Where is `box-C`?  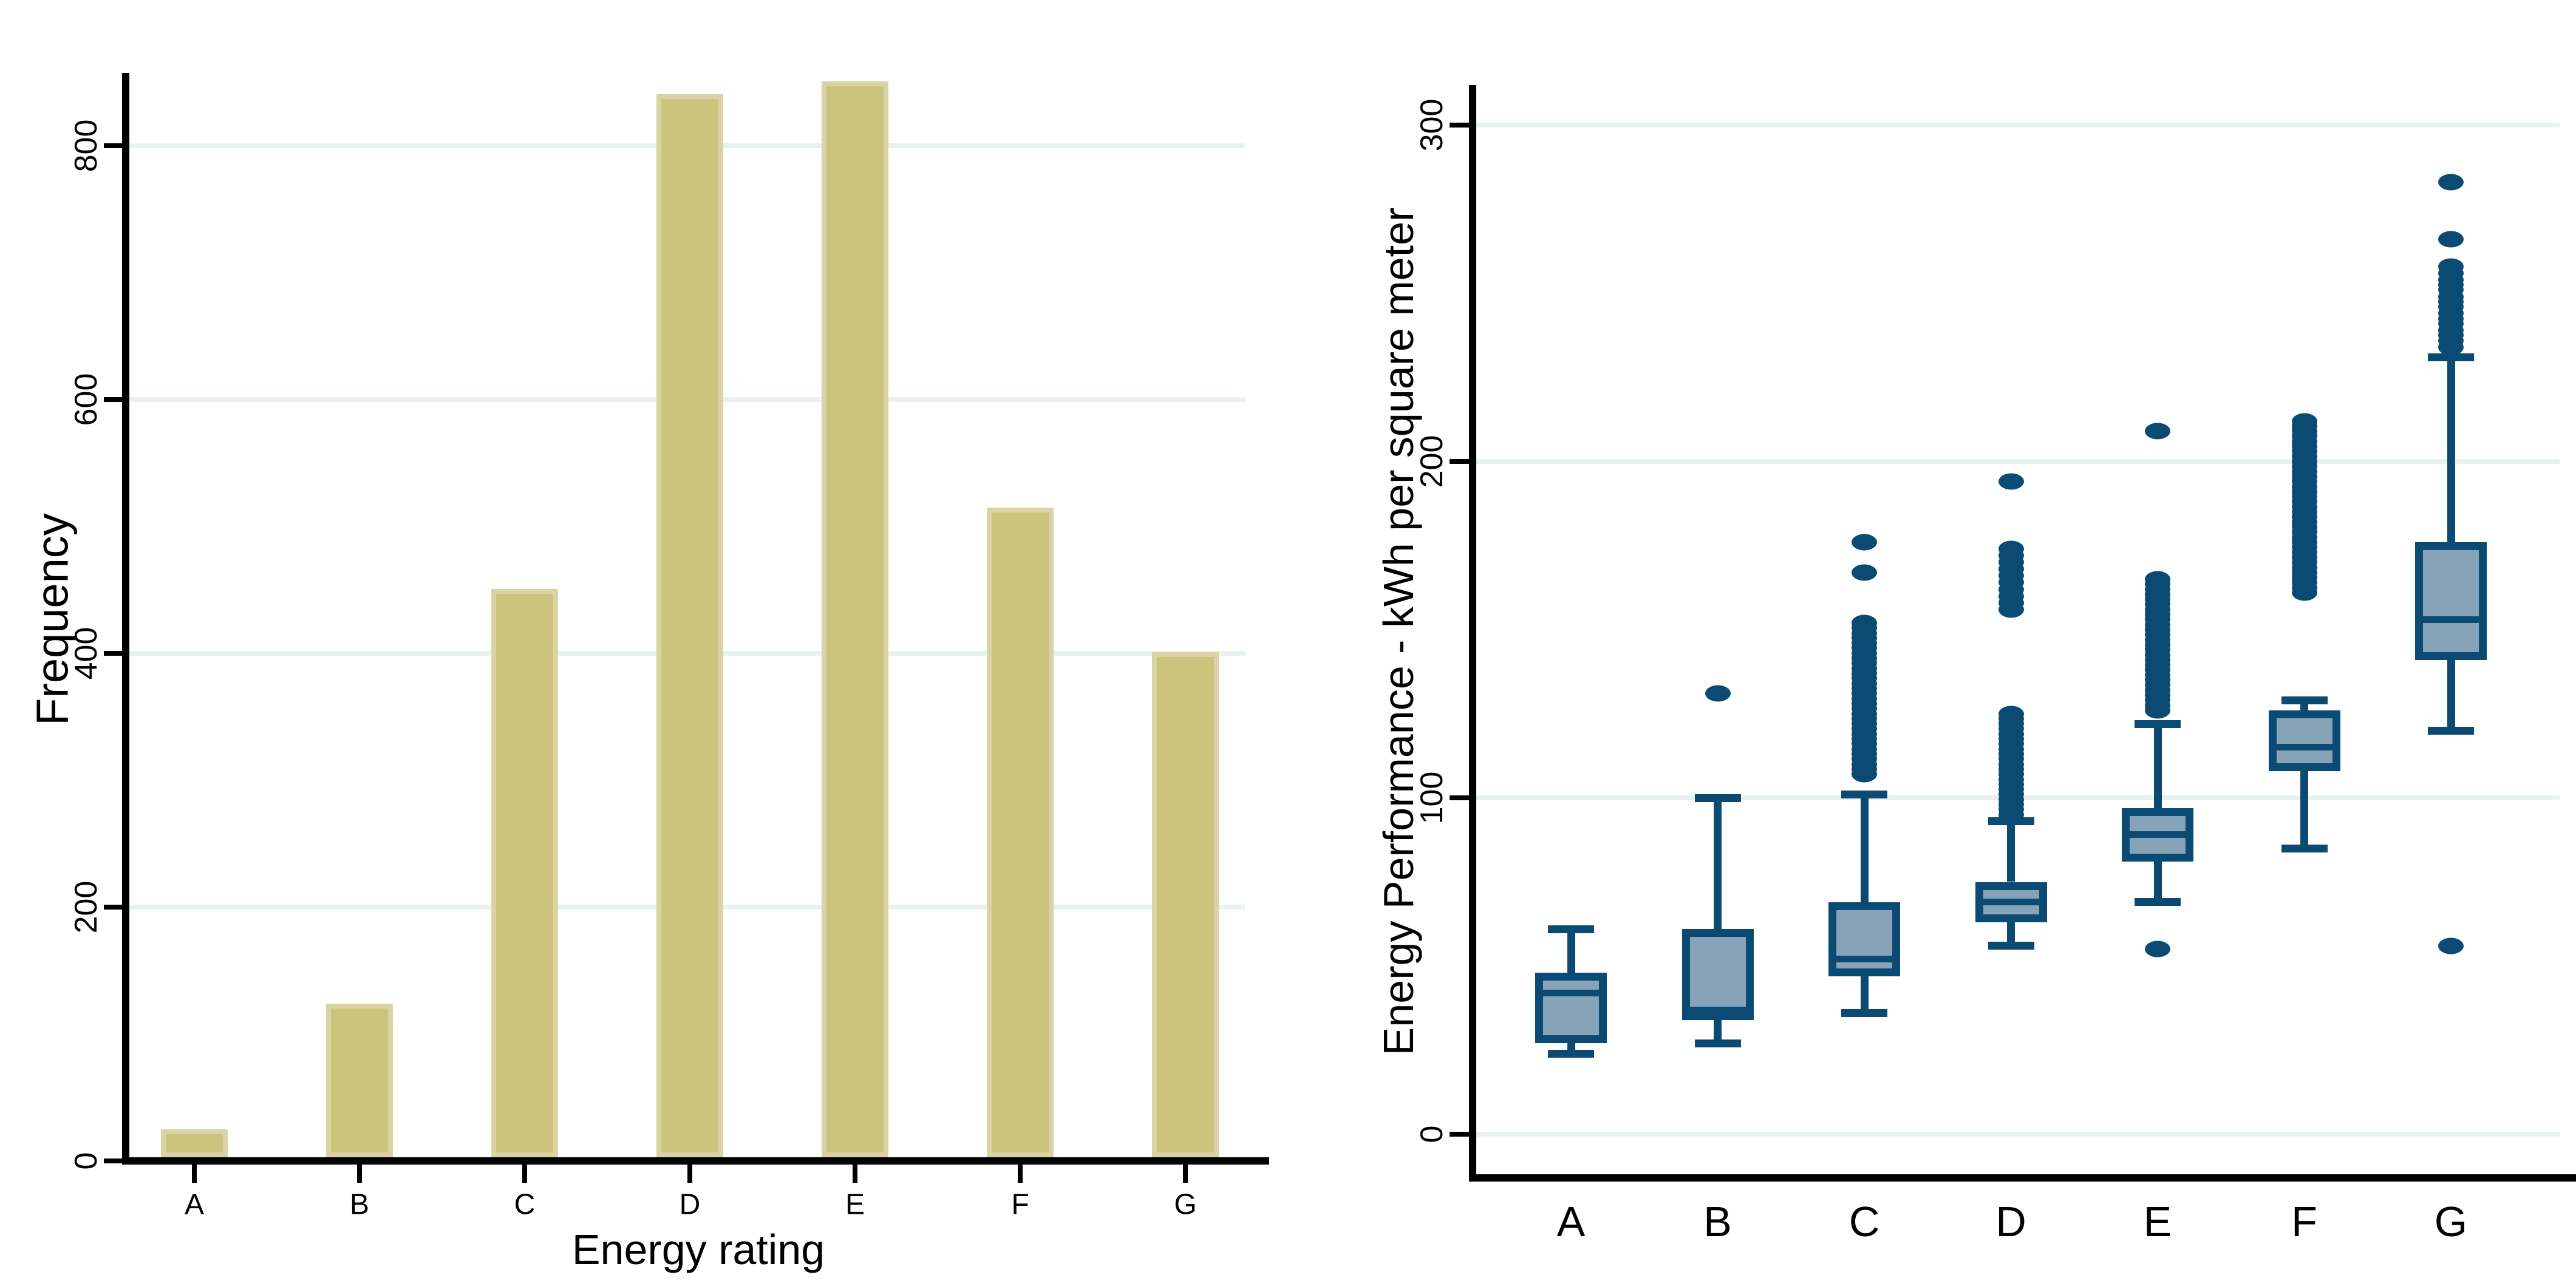
box-C is located at coordinates (1864, 939).